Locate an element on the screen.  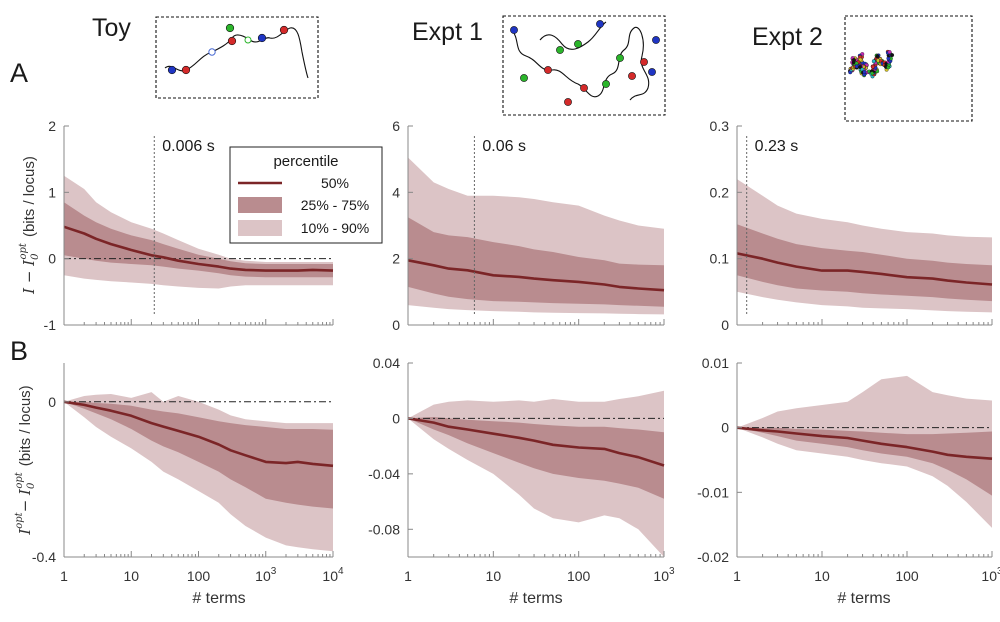
row-letter-a: A is located at coordinates (19, 73).